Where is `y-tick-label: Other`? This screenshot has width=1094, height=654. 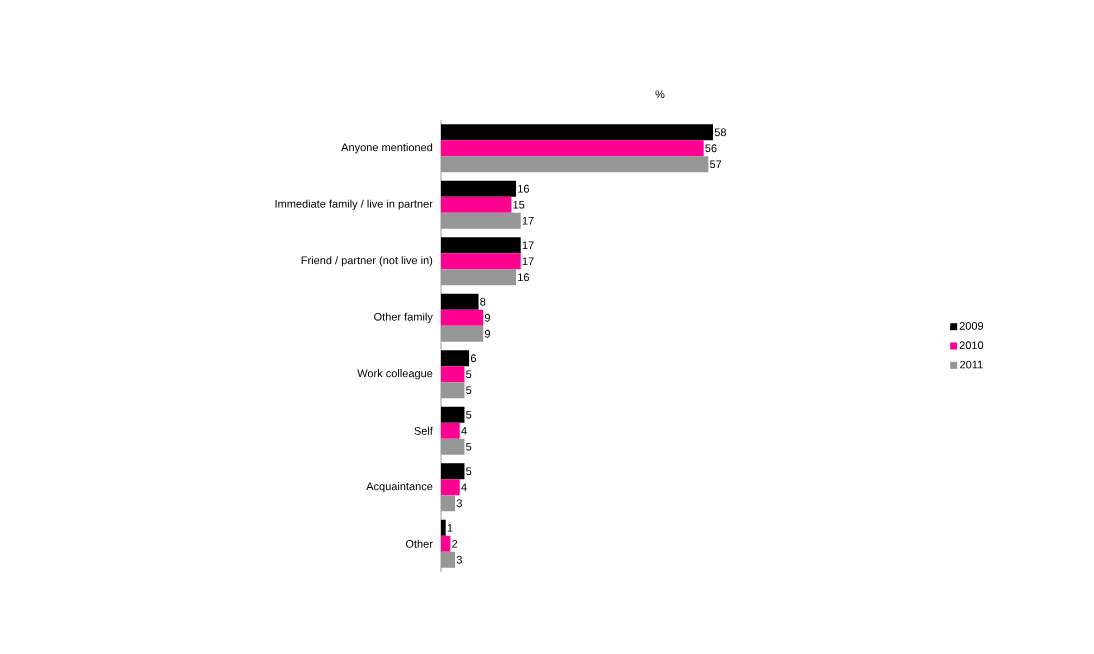
y-tick-label: Other is located at coordinates (419, 543).